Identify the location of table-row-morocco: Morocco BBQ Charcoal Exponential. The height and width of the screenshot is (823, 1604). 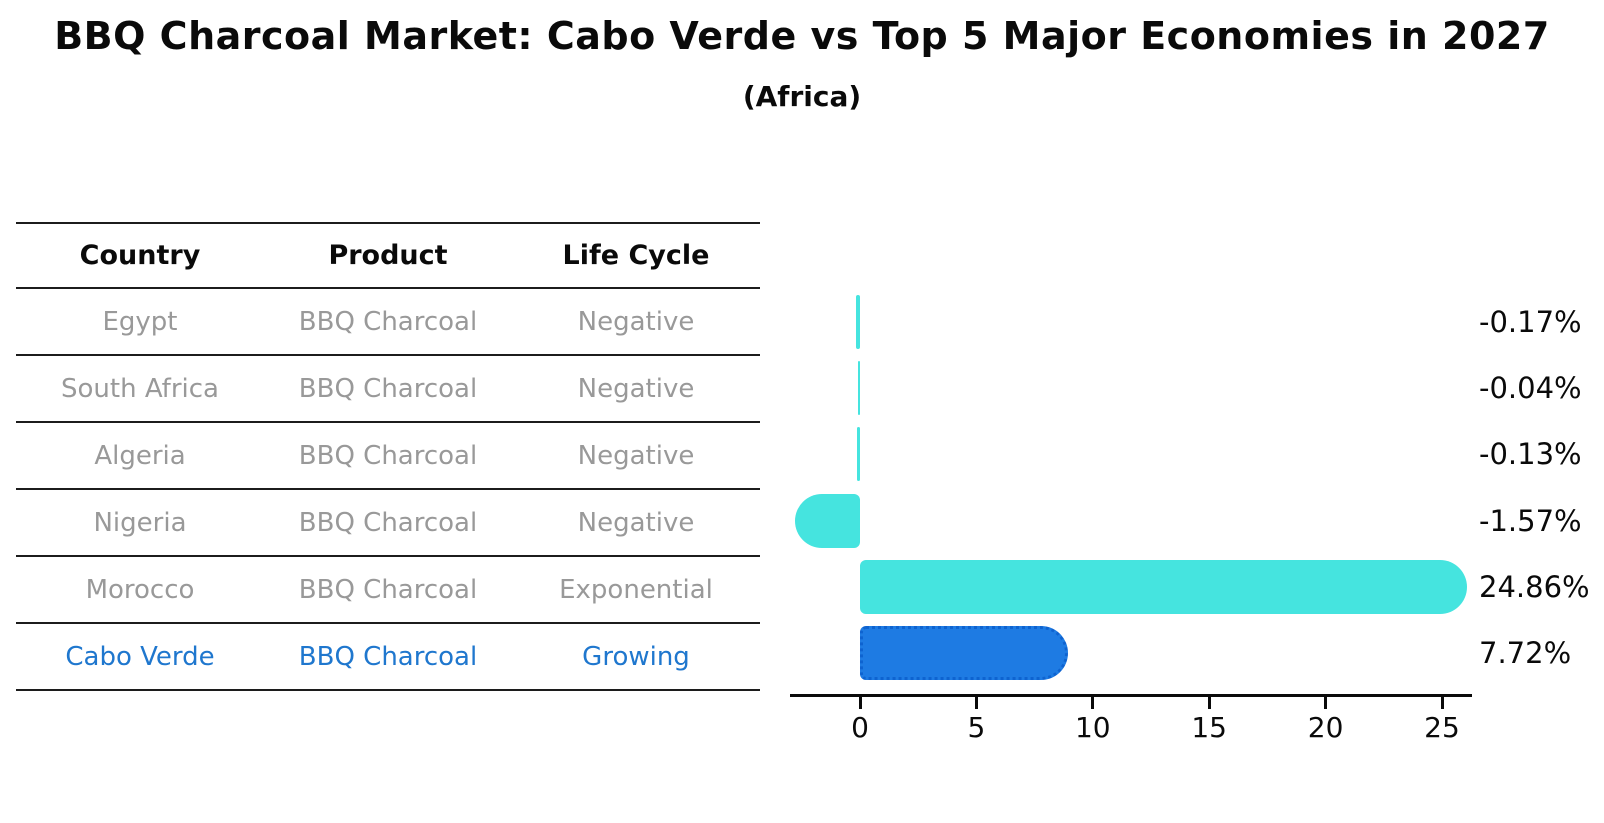
(388, 590).